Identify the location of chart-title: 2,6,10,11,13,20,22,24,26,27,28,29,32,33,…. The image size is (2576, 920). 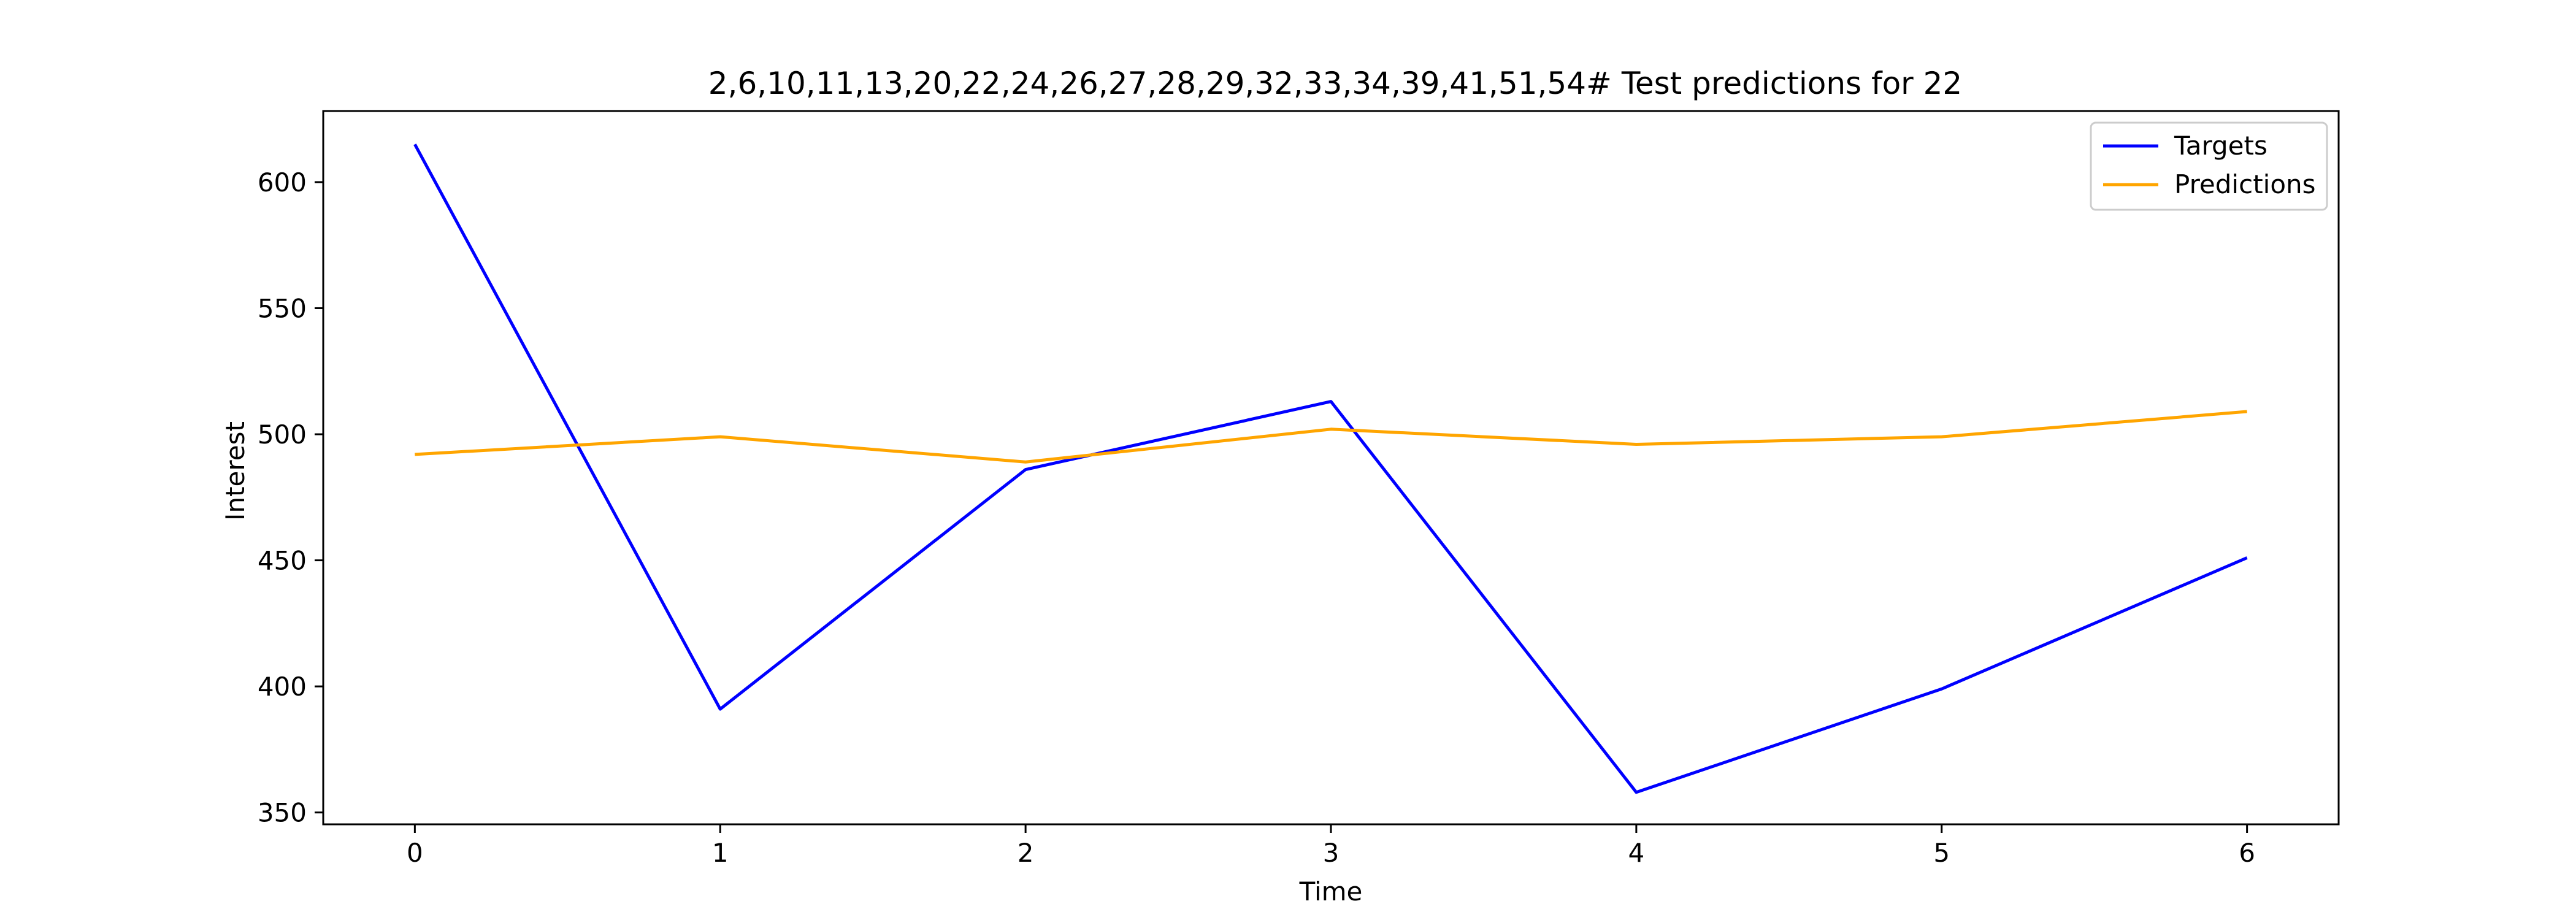
(1335, 83).